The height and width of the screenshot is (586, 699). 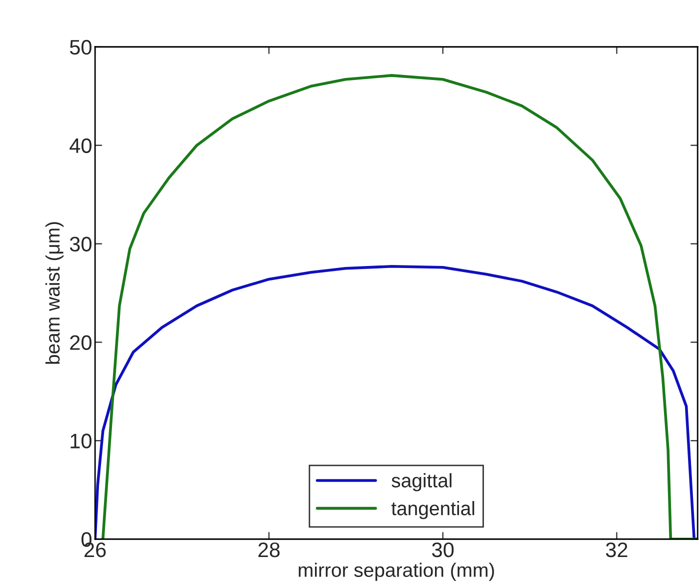 I want to click on x-axis-title: mirror separation (mm), so click(x=396, y=571).